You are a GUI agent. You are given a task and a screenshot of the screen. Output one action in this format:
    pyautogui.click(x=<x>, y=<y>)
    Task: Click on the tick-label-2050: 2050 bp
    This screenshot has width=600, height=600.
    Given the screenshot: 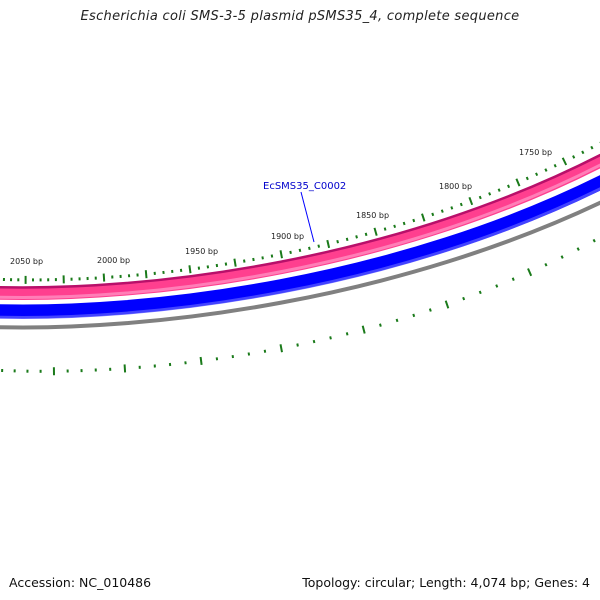 What is the action you would take?
    pyautogui.click(x=26, y=261)
    